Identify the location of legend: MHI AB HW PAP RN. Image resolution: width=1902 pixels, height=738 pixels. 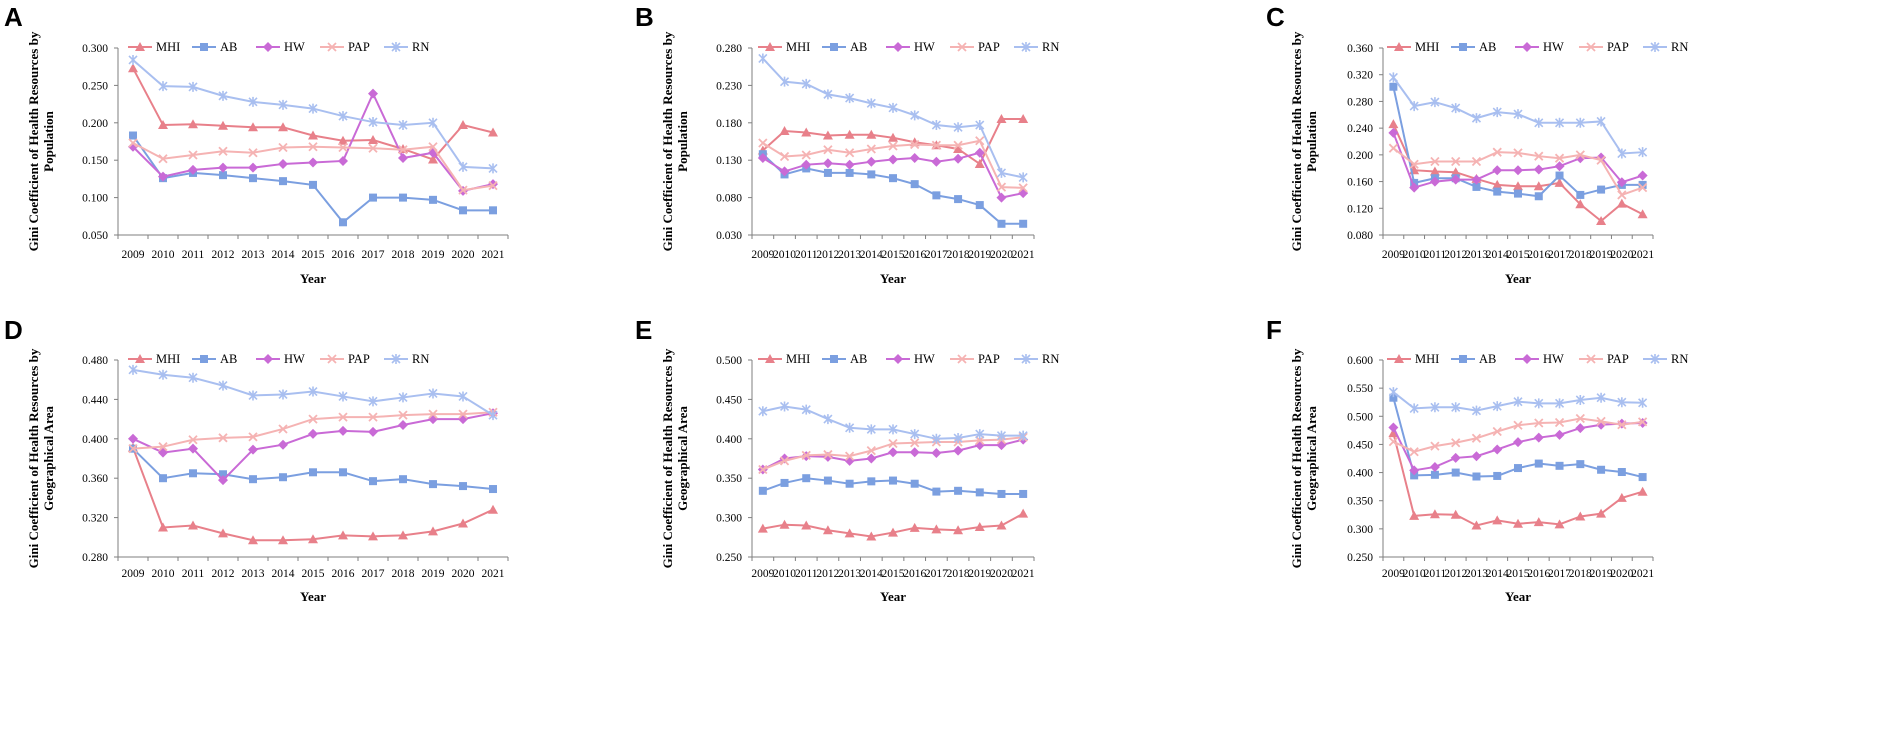
(1537, 359).